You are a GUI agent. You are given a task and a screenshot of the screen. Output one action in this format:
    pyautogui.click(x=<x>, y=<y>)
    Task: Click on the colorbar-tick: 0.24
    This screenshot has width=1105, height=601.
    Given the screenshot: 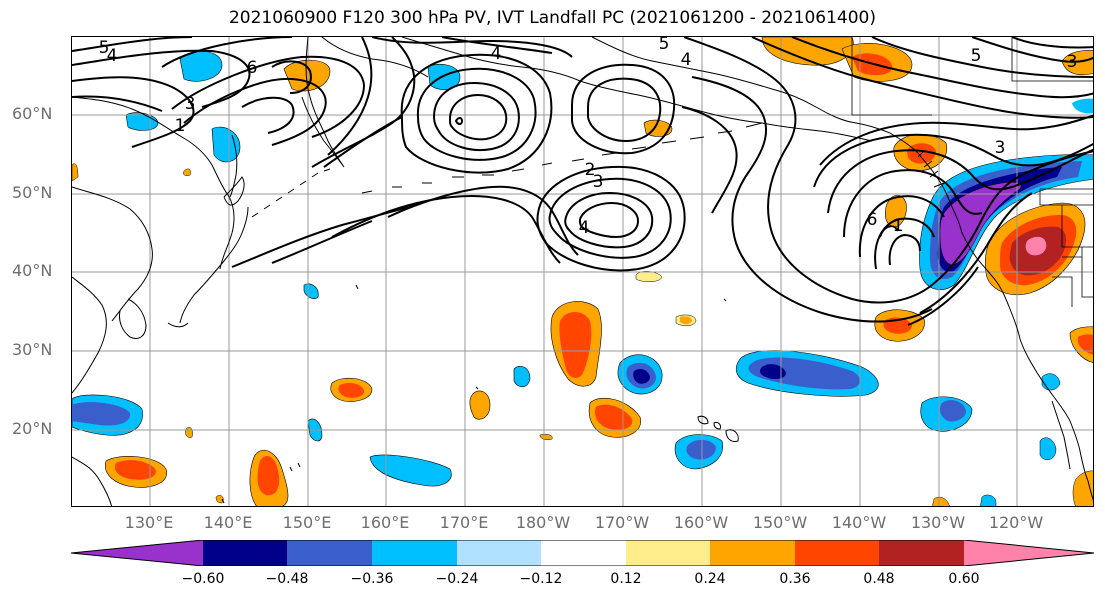 What is the action you would take?
    pyautogui.click(x=710, y=579)
    